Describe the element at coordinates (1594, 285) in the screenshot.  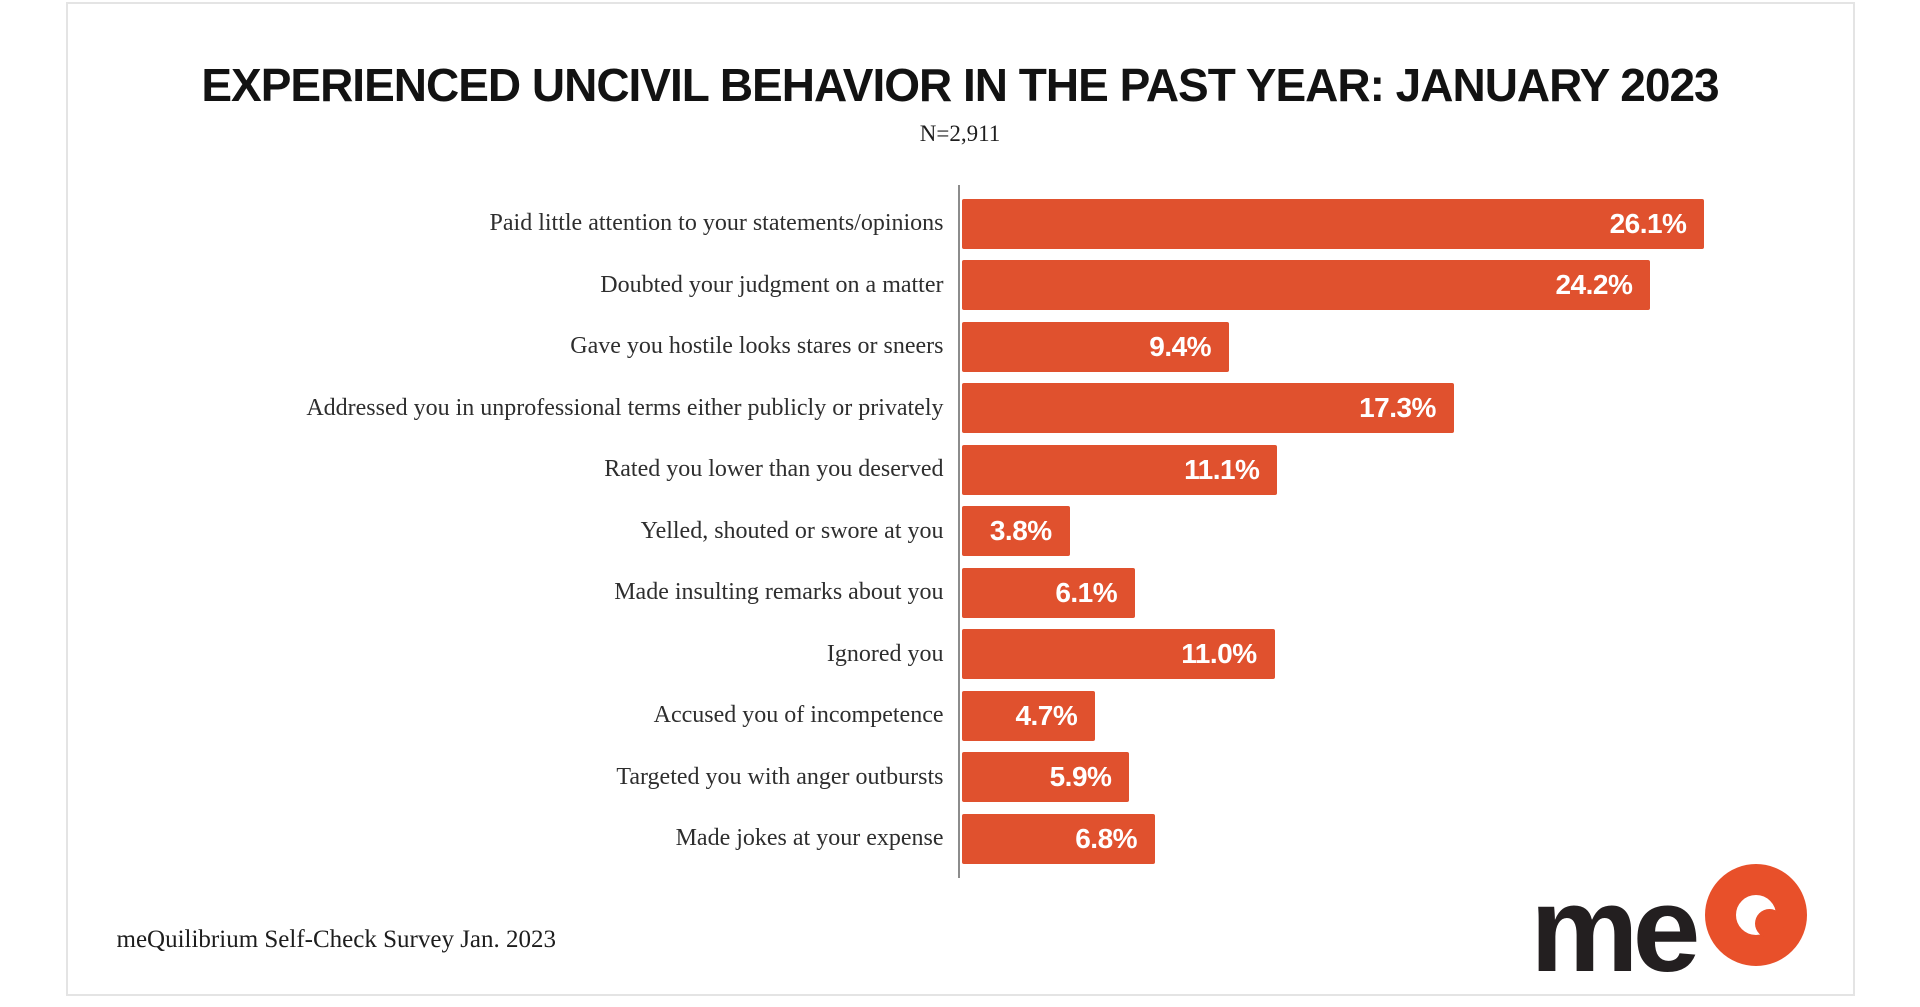
I see `value-label: 24.2%` at that location.